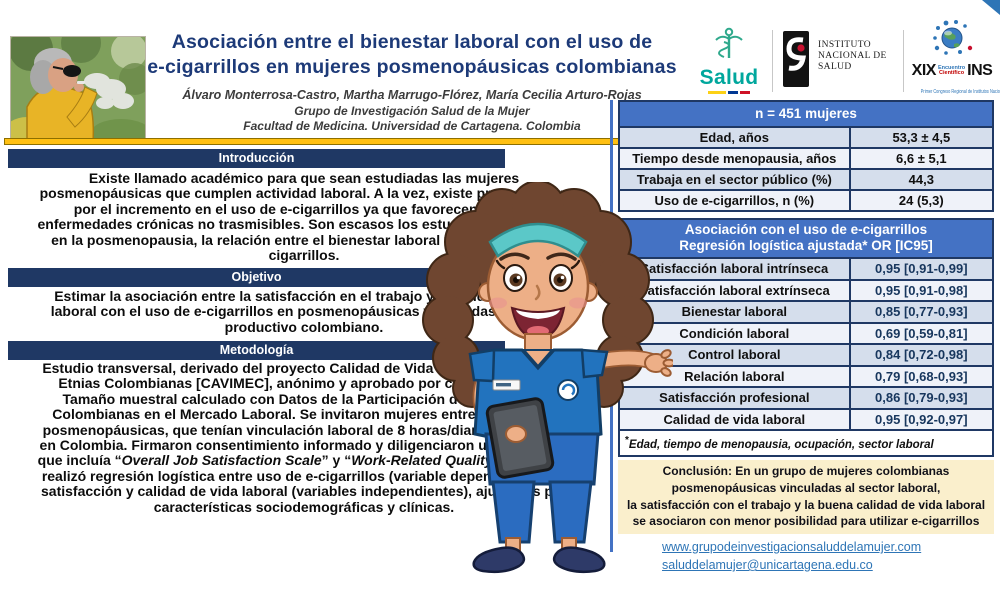  What do you see at coordinates (835, 67) in the screenshot?
I see `ins-line3: SALUD` at bounding box center [835, 67].